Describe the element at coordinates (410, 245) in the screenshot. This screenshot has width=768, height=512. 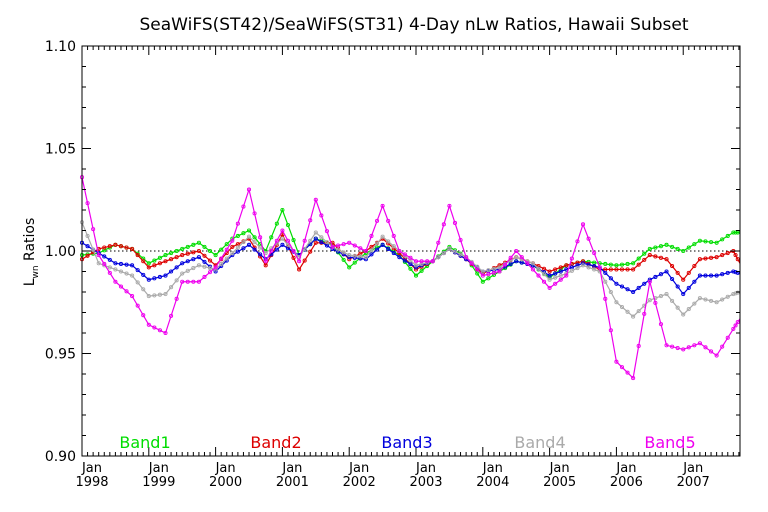
I see `series-line-band1` at that location.